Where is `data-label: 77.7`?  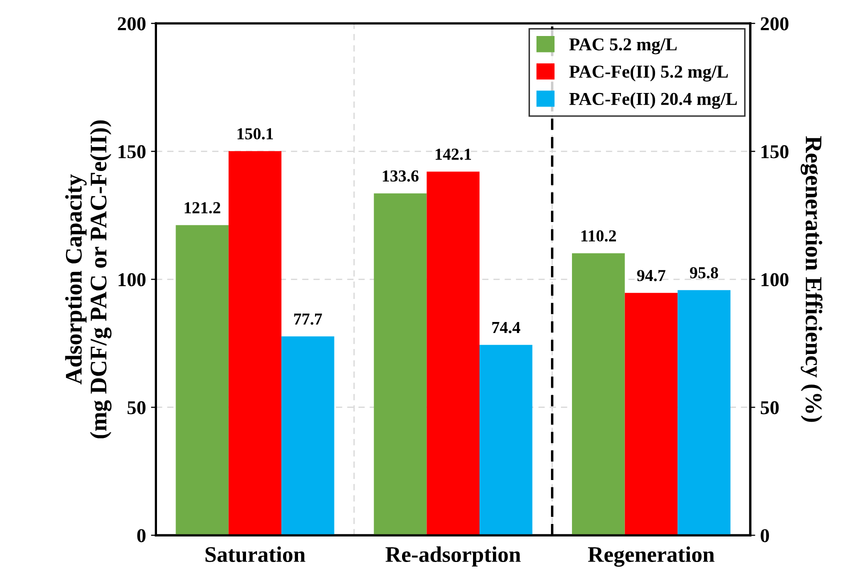 data-label: 77.7 is located at coordinates (308, 319).